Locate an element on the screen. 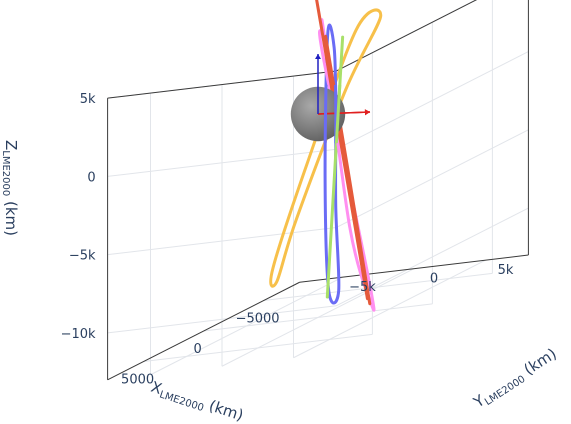 The height and width of the screenshot is (424, 571). y-tick-label: 0 is located at coordinates (434, 279).